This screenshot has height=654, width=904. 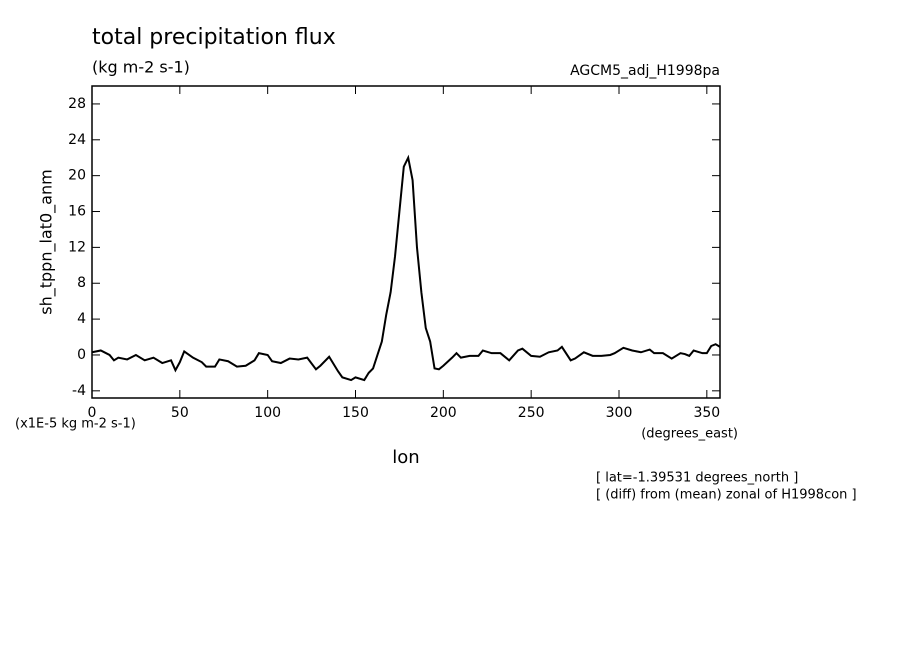 What do you see at coordinates (405, 457) in the screenshot?
I see `x-axis-label: lon` at bounding box center [405, 457].